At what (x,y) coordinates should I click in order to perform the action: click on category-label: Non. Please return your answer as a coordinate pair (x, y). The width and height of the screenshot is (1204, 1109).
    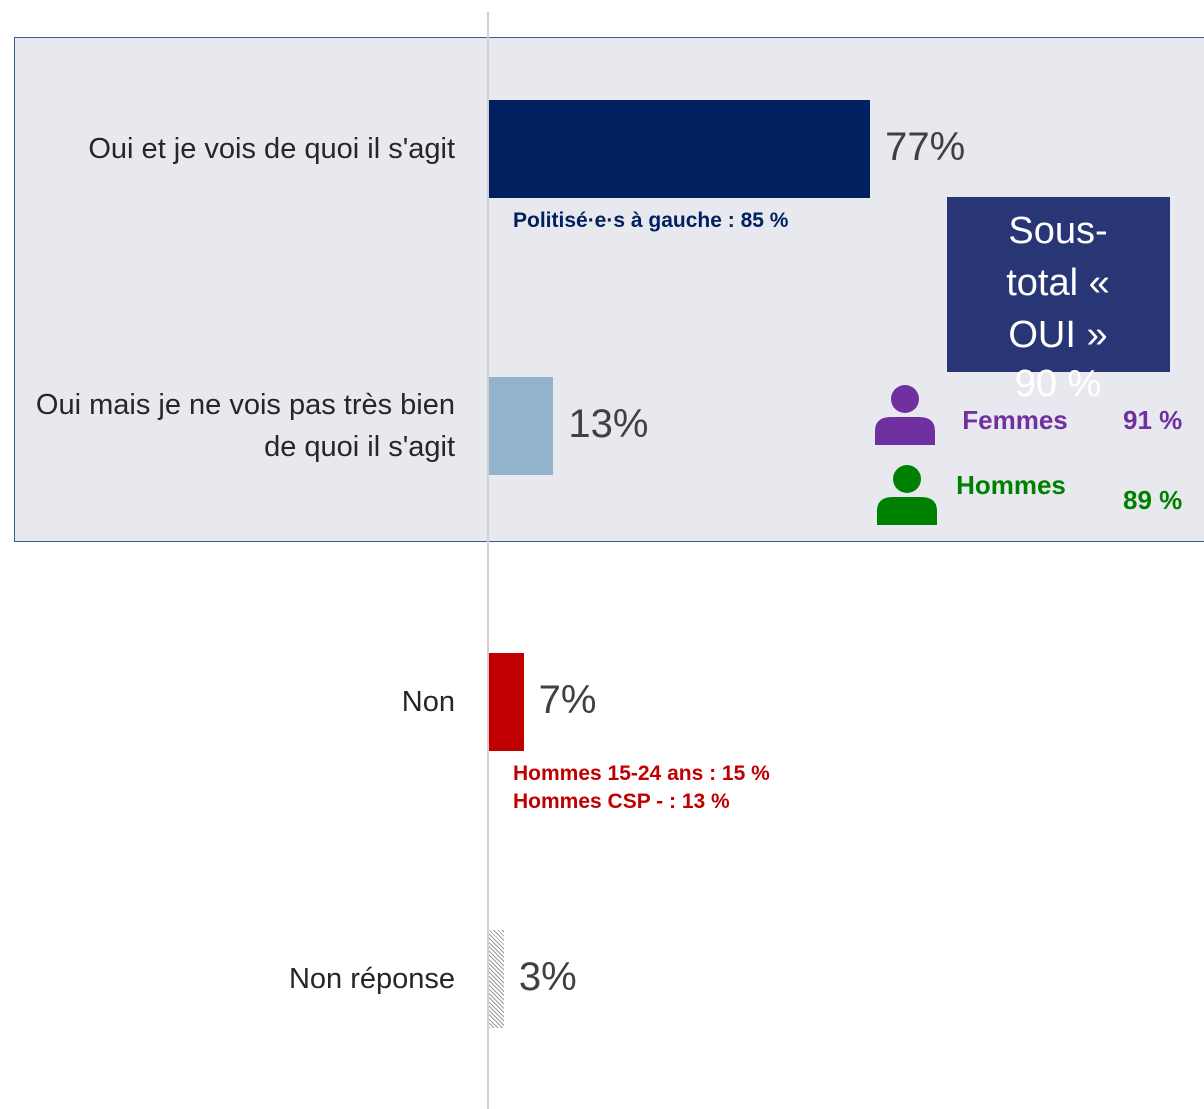
    Looking at the image, I should click on (428, 702).